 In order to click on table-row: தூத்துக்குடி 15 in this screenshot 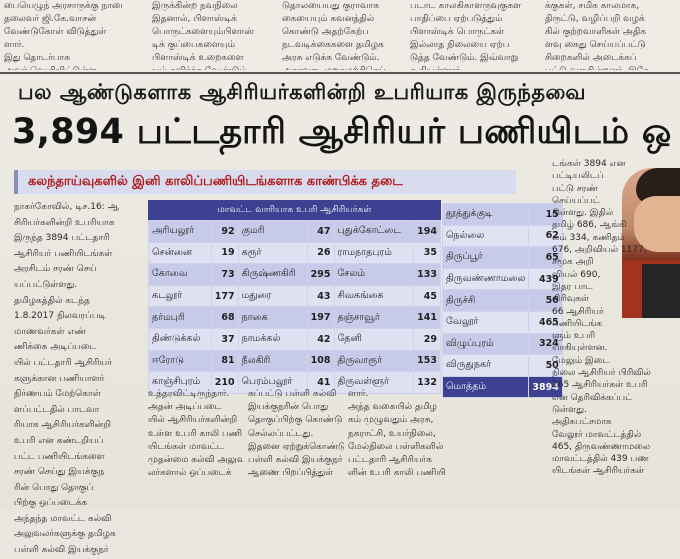, I will do `click(502, 214)`.